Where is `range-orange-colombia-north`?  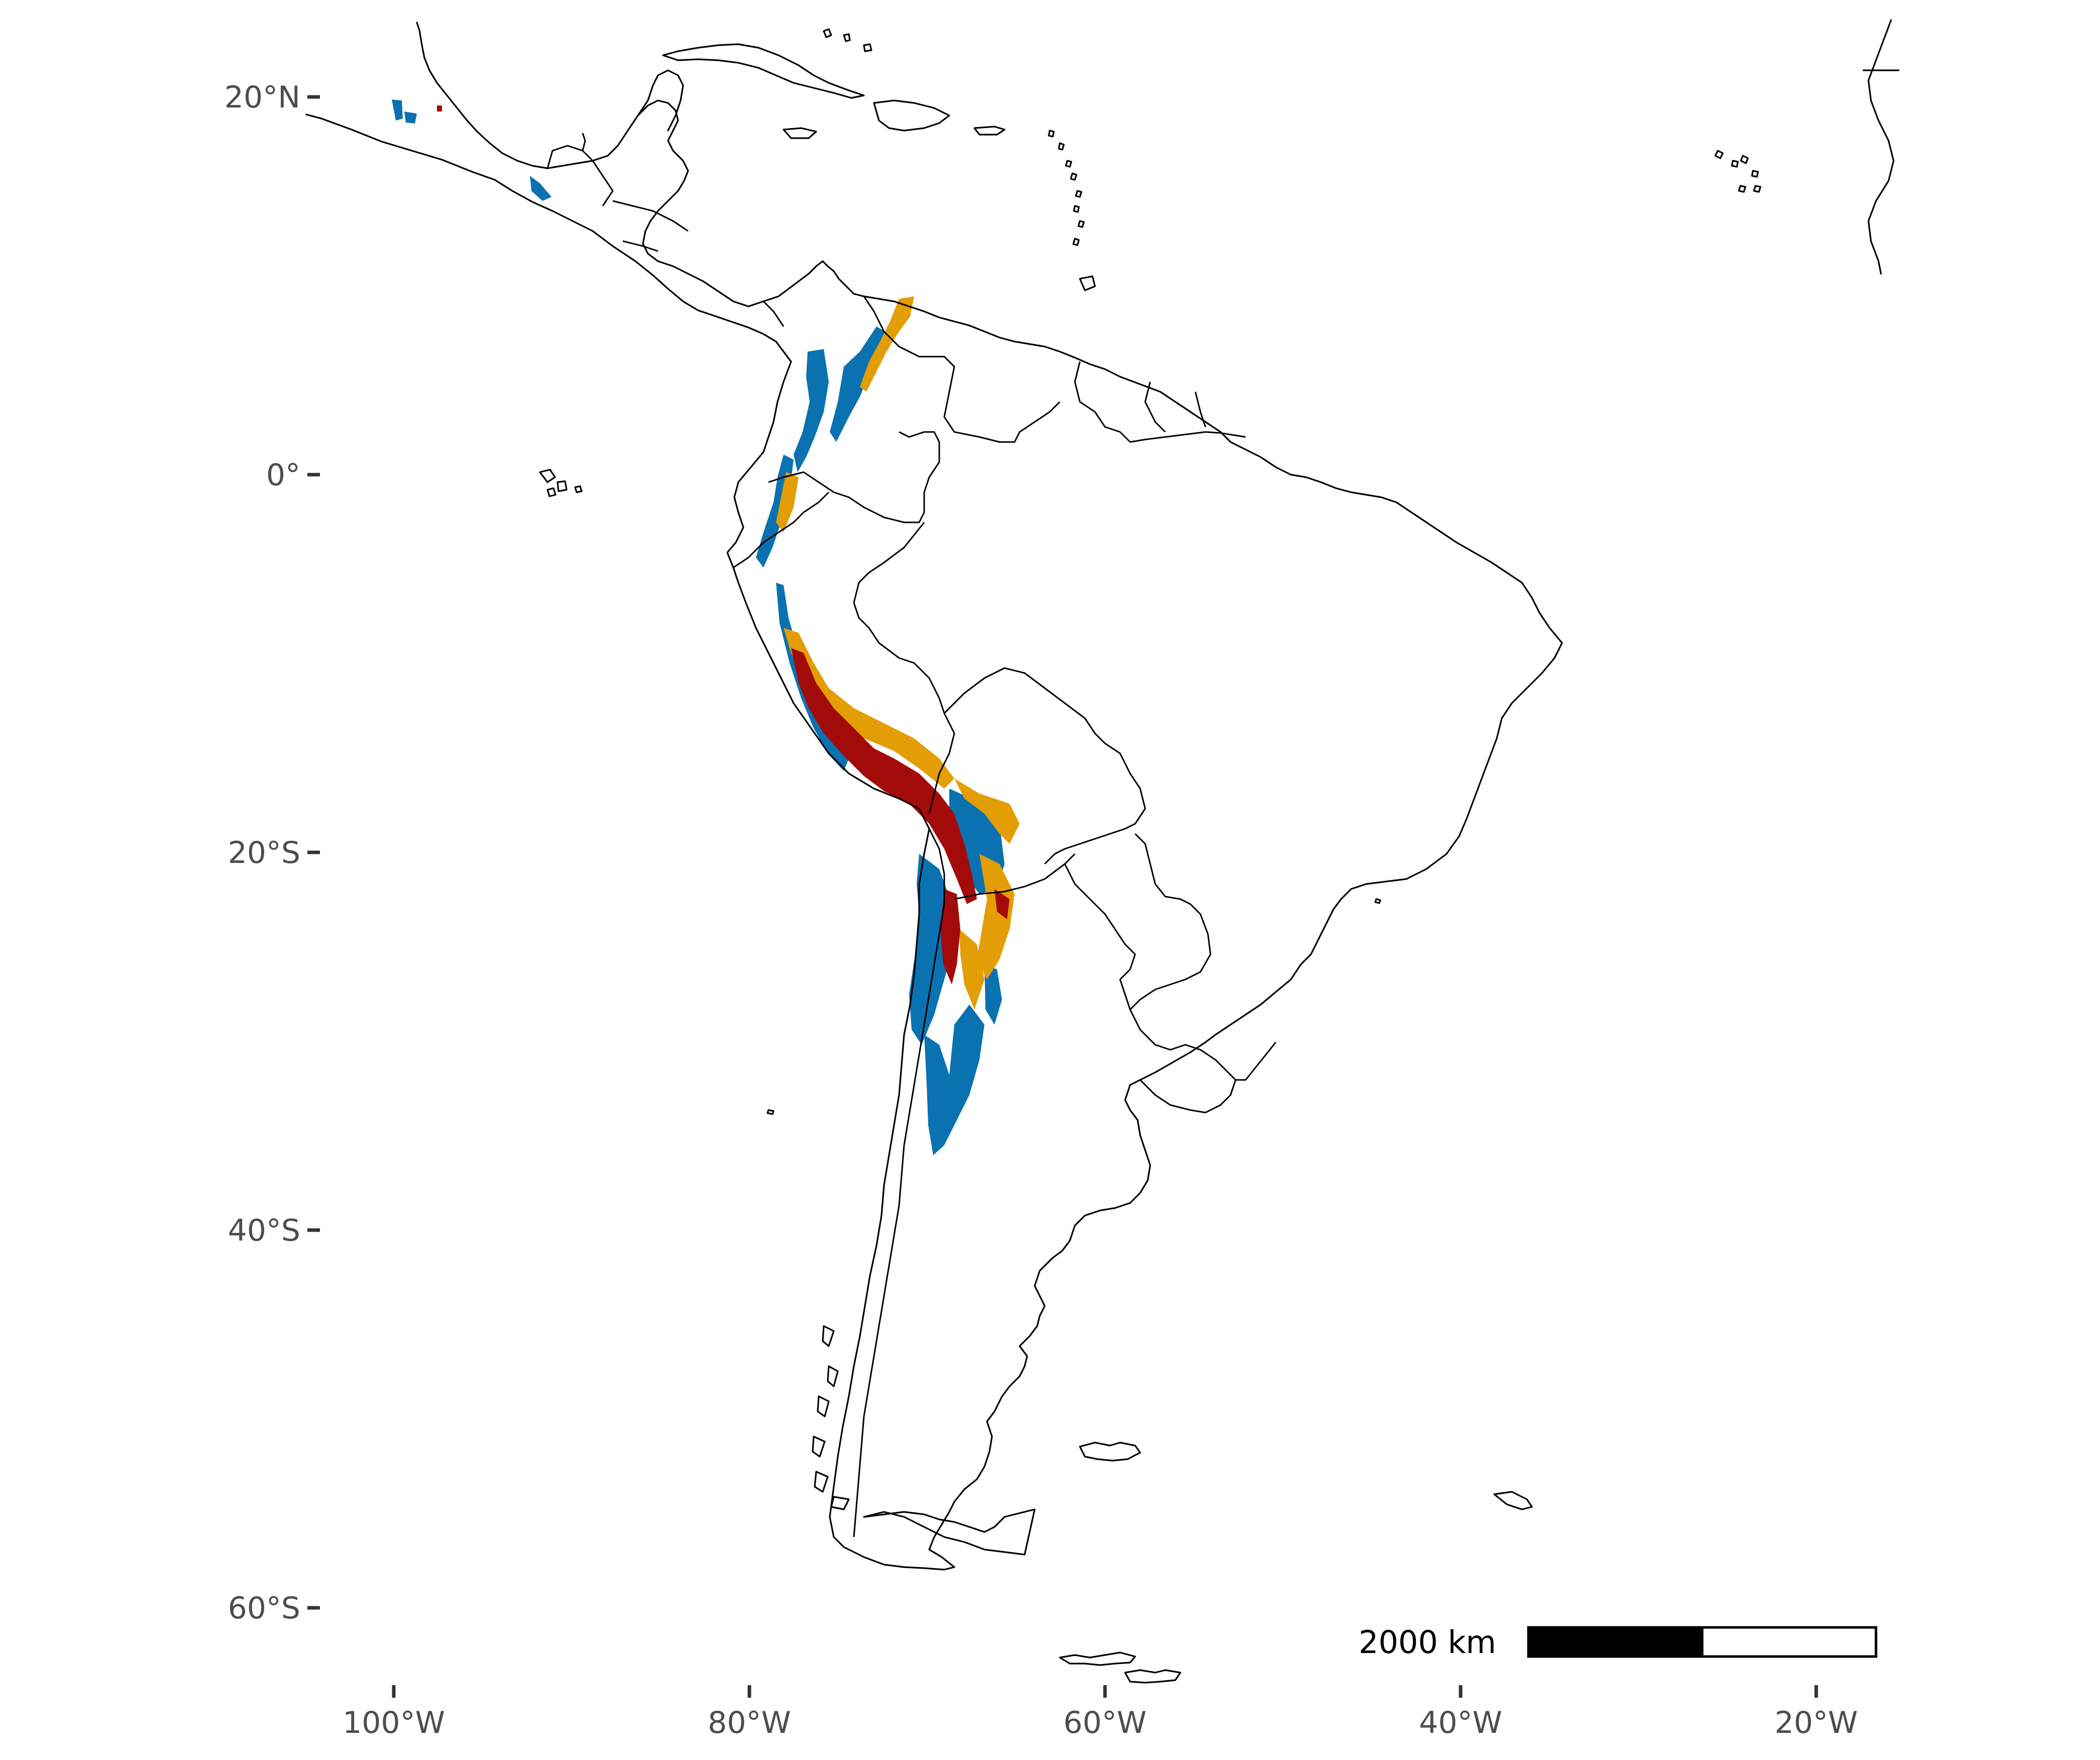 range-orange-colombia-north is located at coordinates (887, 344).